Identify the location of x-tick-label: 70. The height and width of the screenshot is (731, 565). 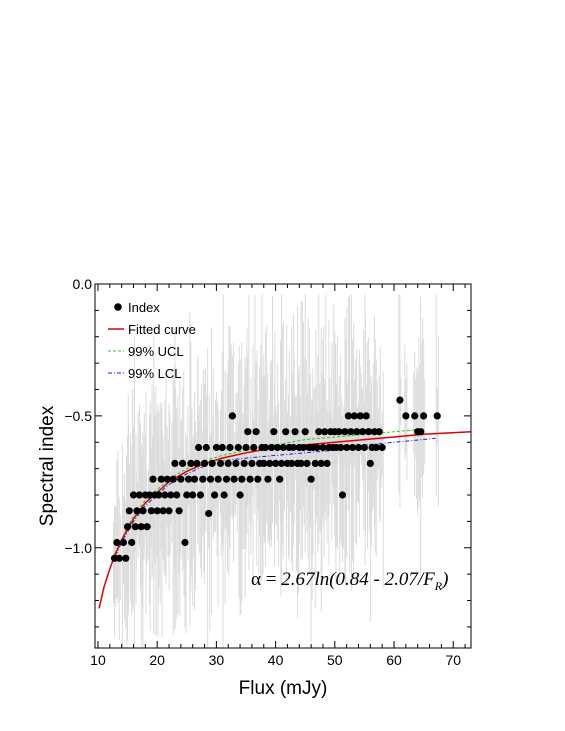
(453, 660).